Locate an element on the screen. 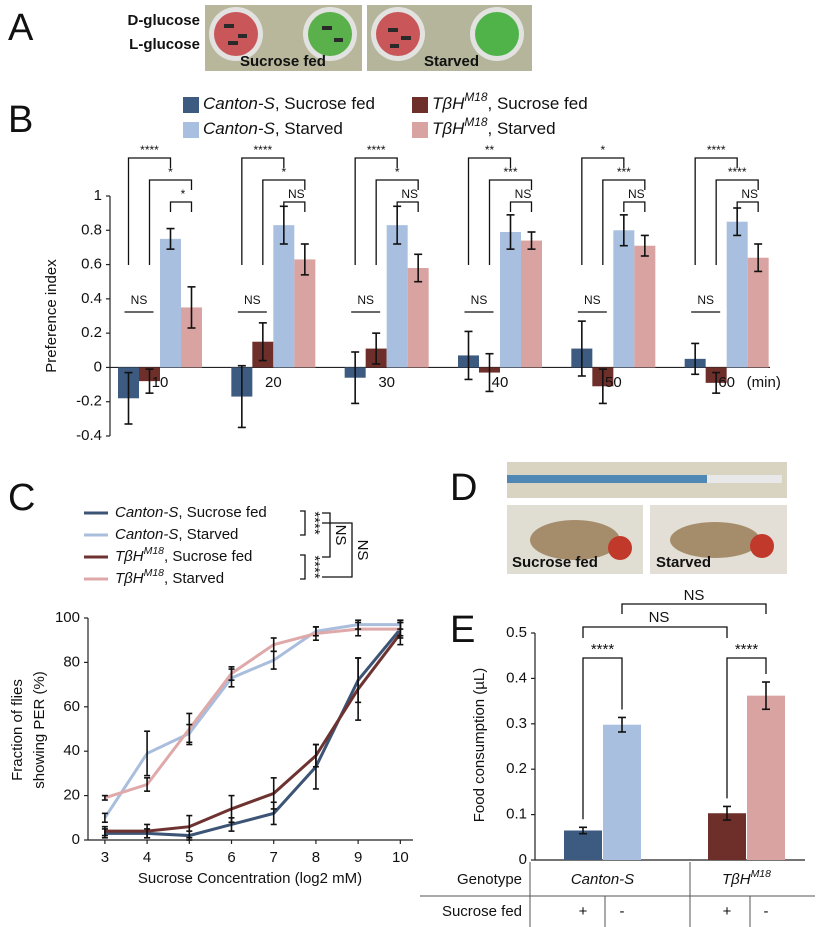 The height and width of the screenshot is (927, 819). table-cell: - is located at coordinates (622, 911).